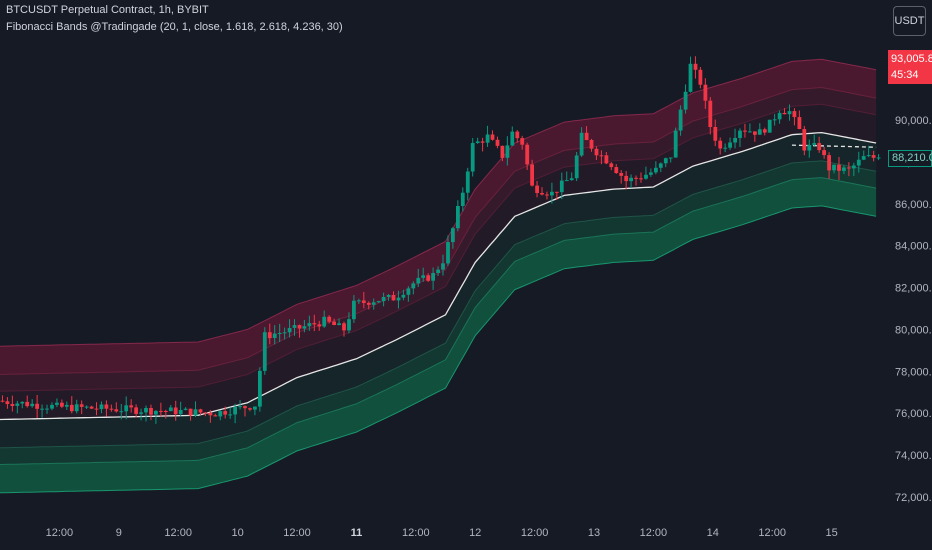 This screenshot has width=932, height=550. Describe the element at coordinates (913, 372) in the screenshot. I see `price-tick-label: 78,000.0` at that location.